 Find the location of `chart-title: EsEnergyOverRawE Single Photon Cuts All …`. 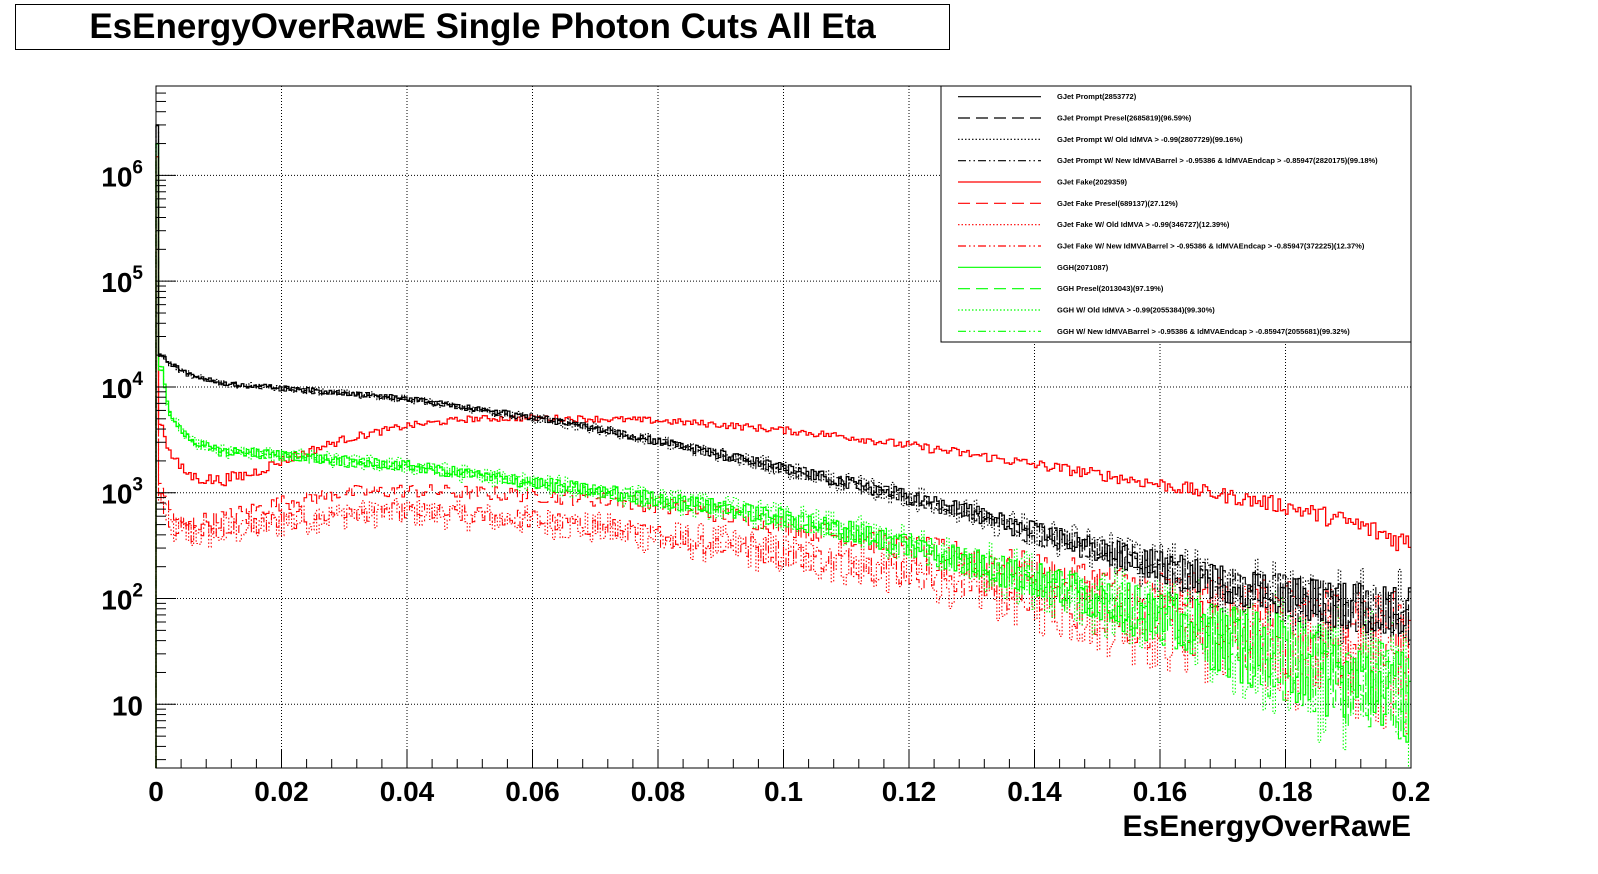

chart-title: EsEnergyOverRawE Single Photon Cuts All … is located at coordinates (482, 26).